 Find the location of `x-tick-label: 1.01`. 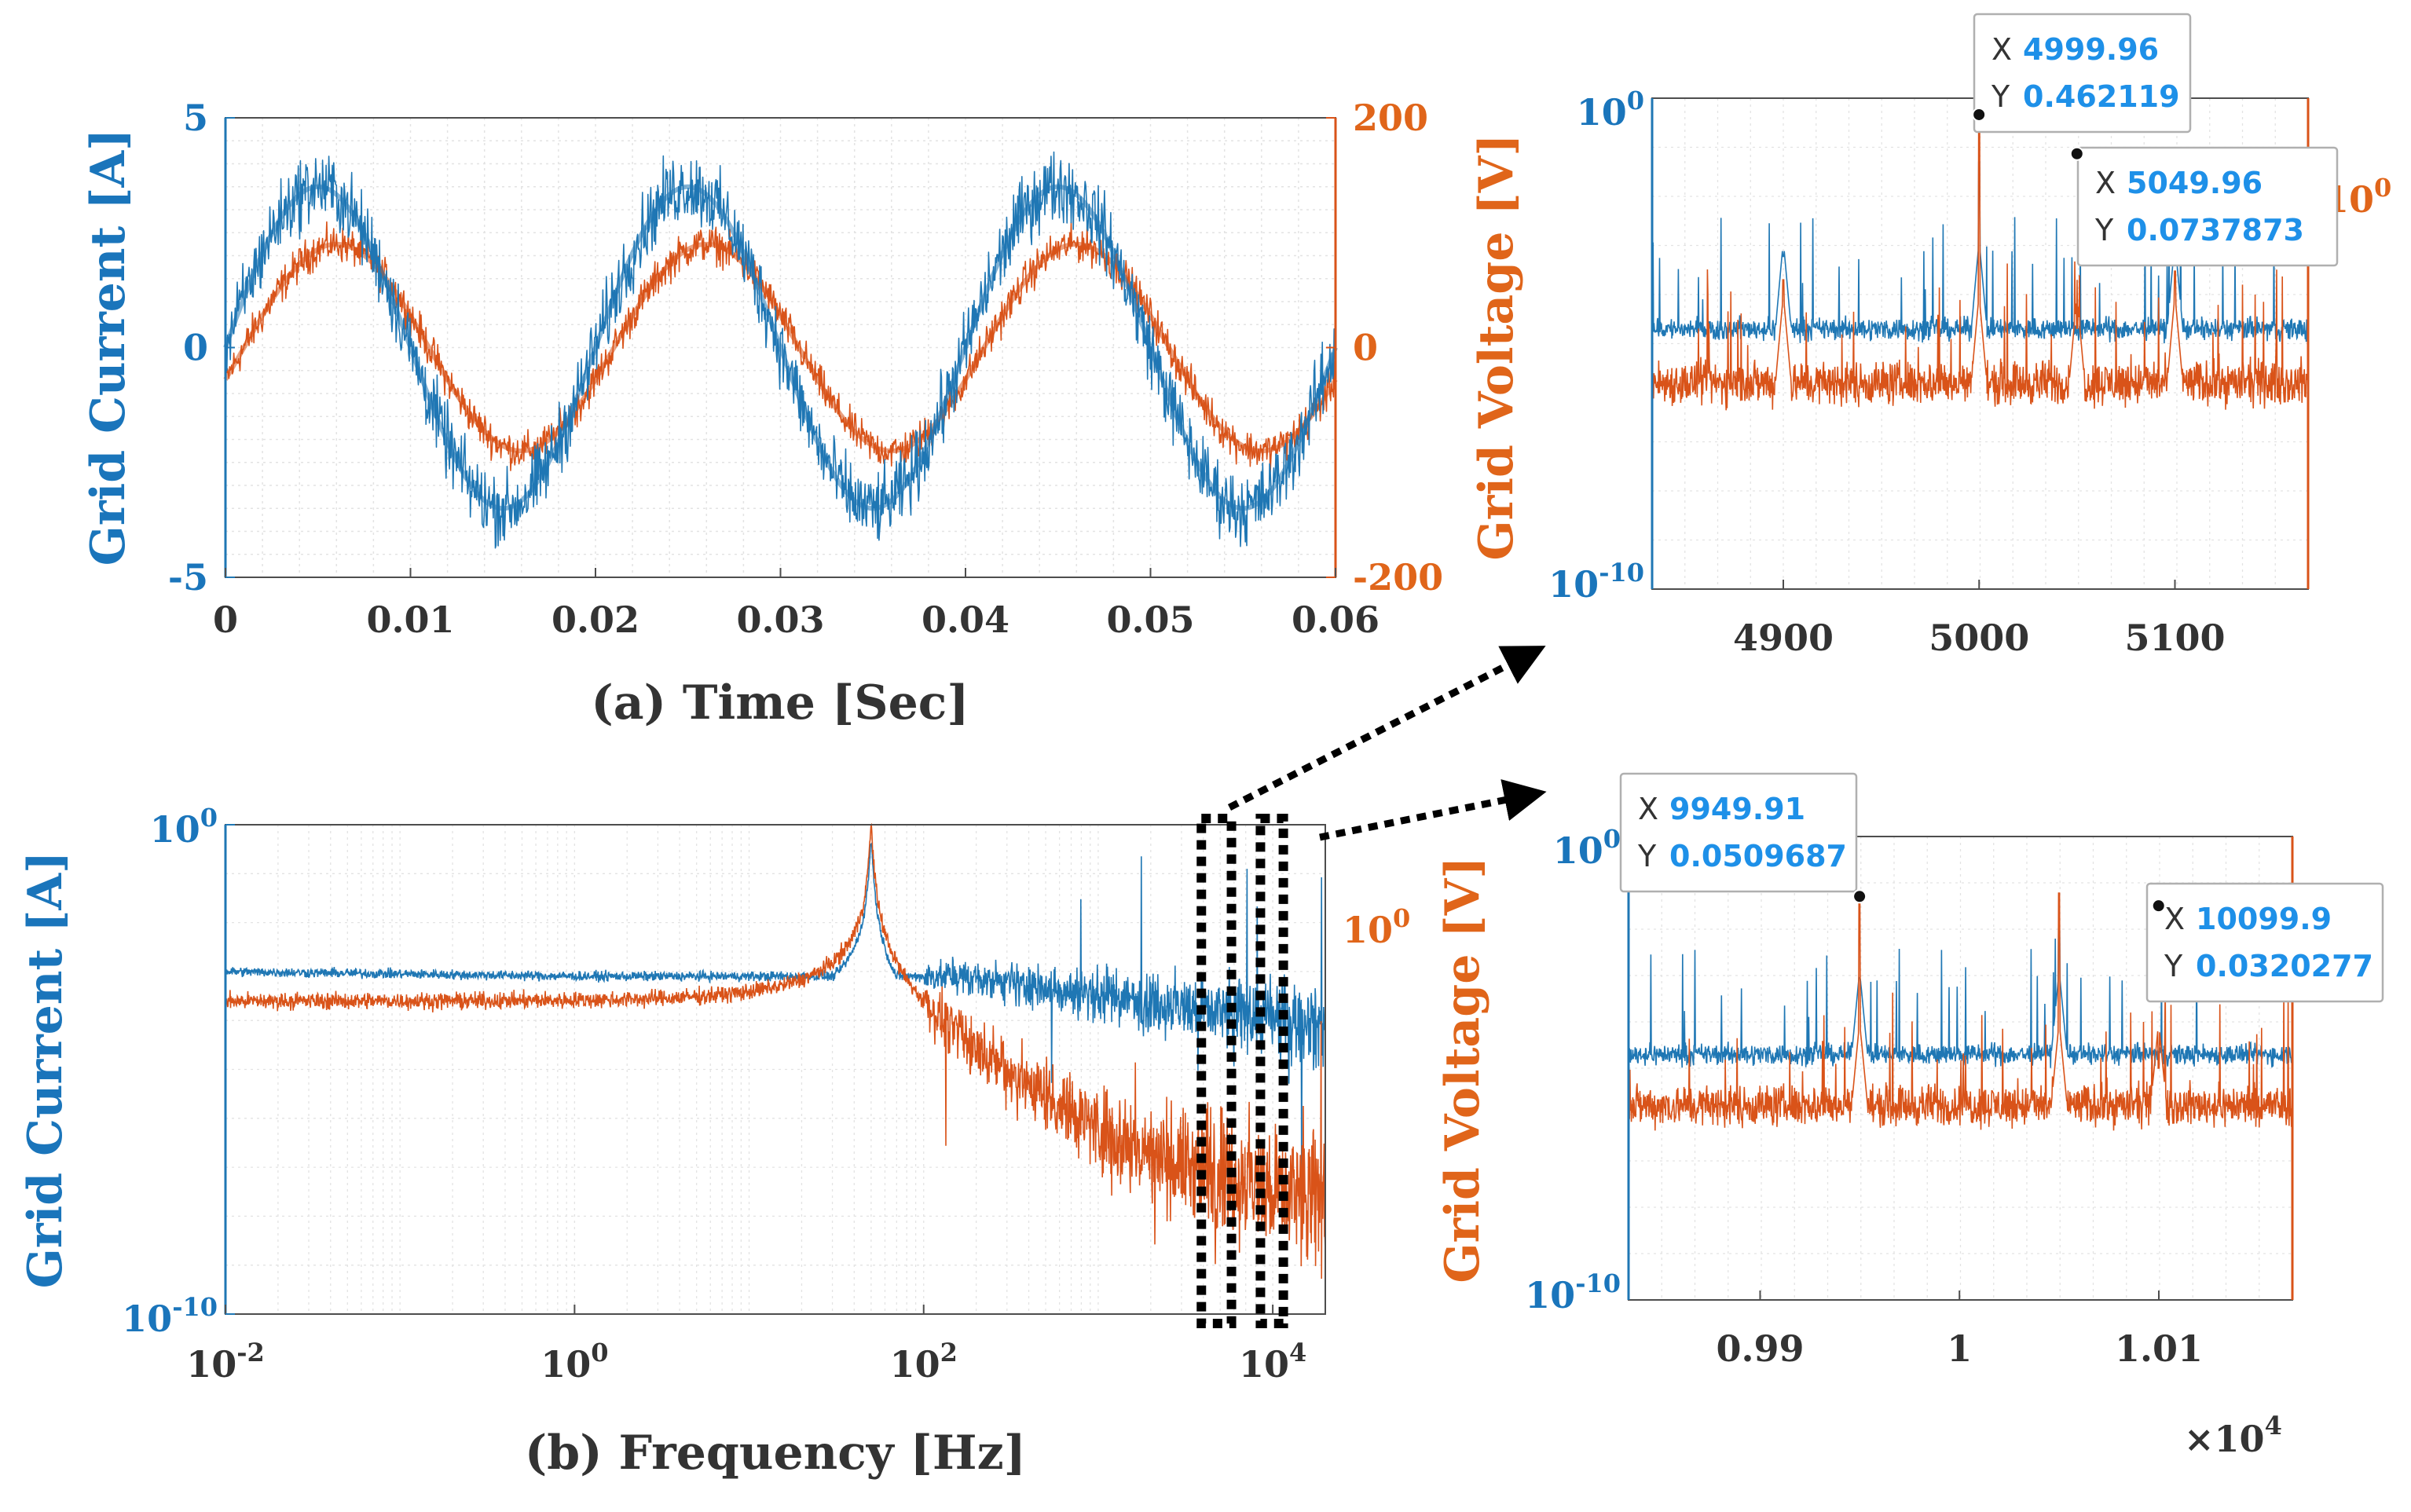

x-tick-label: 1.01 is located at coordinates (2159, 1348).